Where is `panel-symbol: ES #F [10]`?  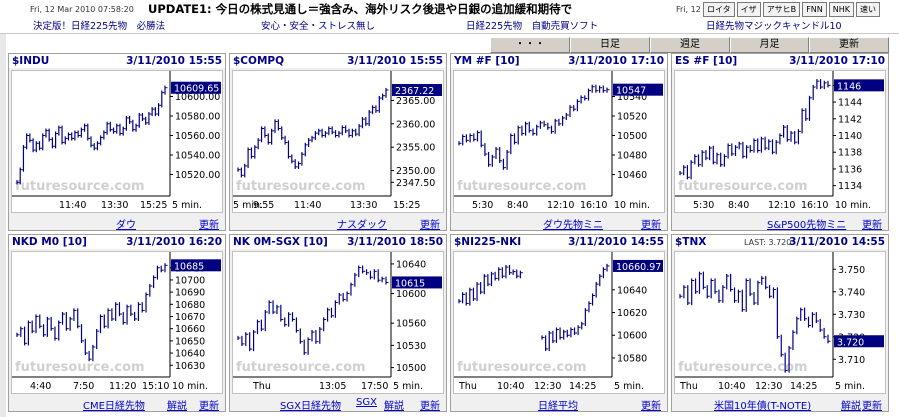 panel-symbol: ES #F [10] is located at coordinates (706, 61).